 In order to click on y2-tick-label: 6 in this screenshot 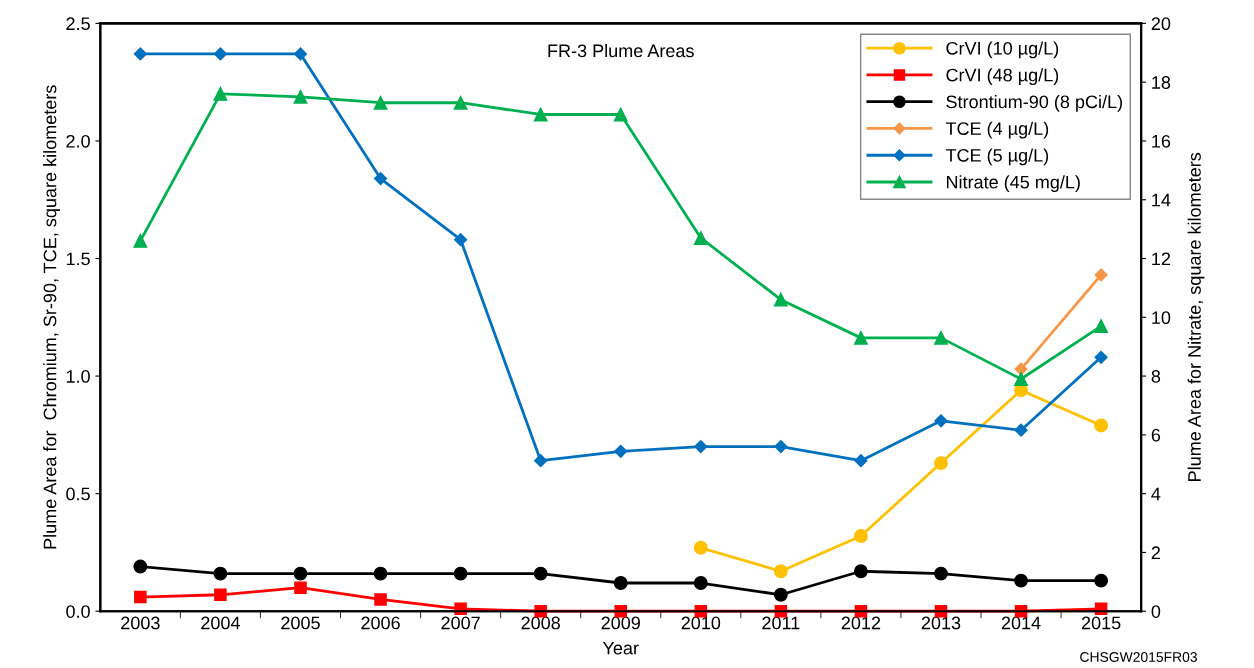, I will do `click(1156, 435)`.